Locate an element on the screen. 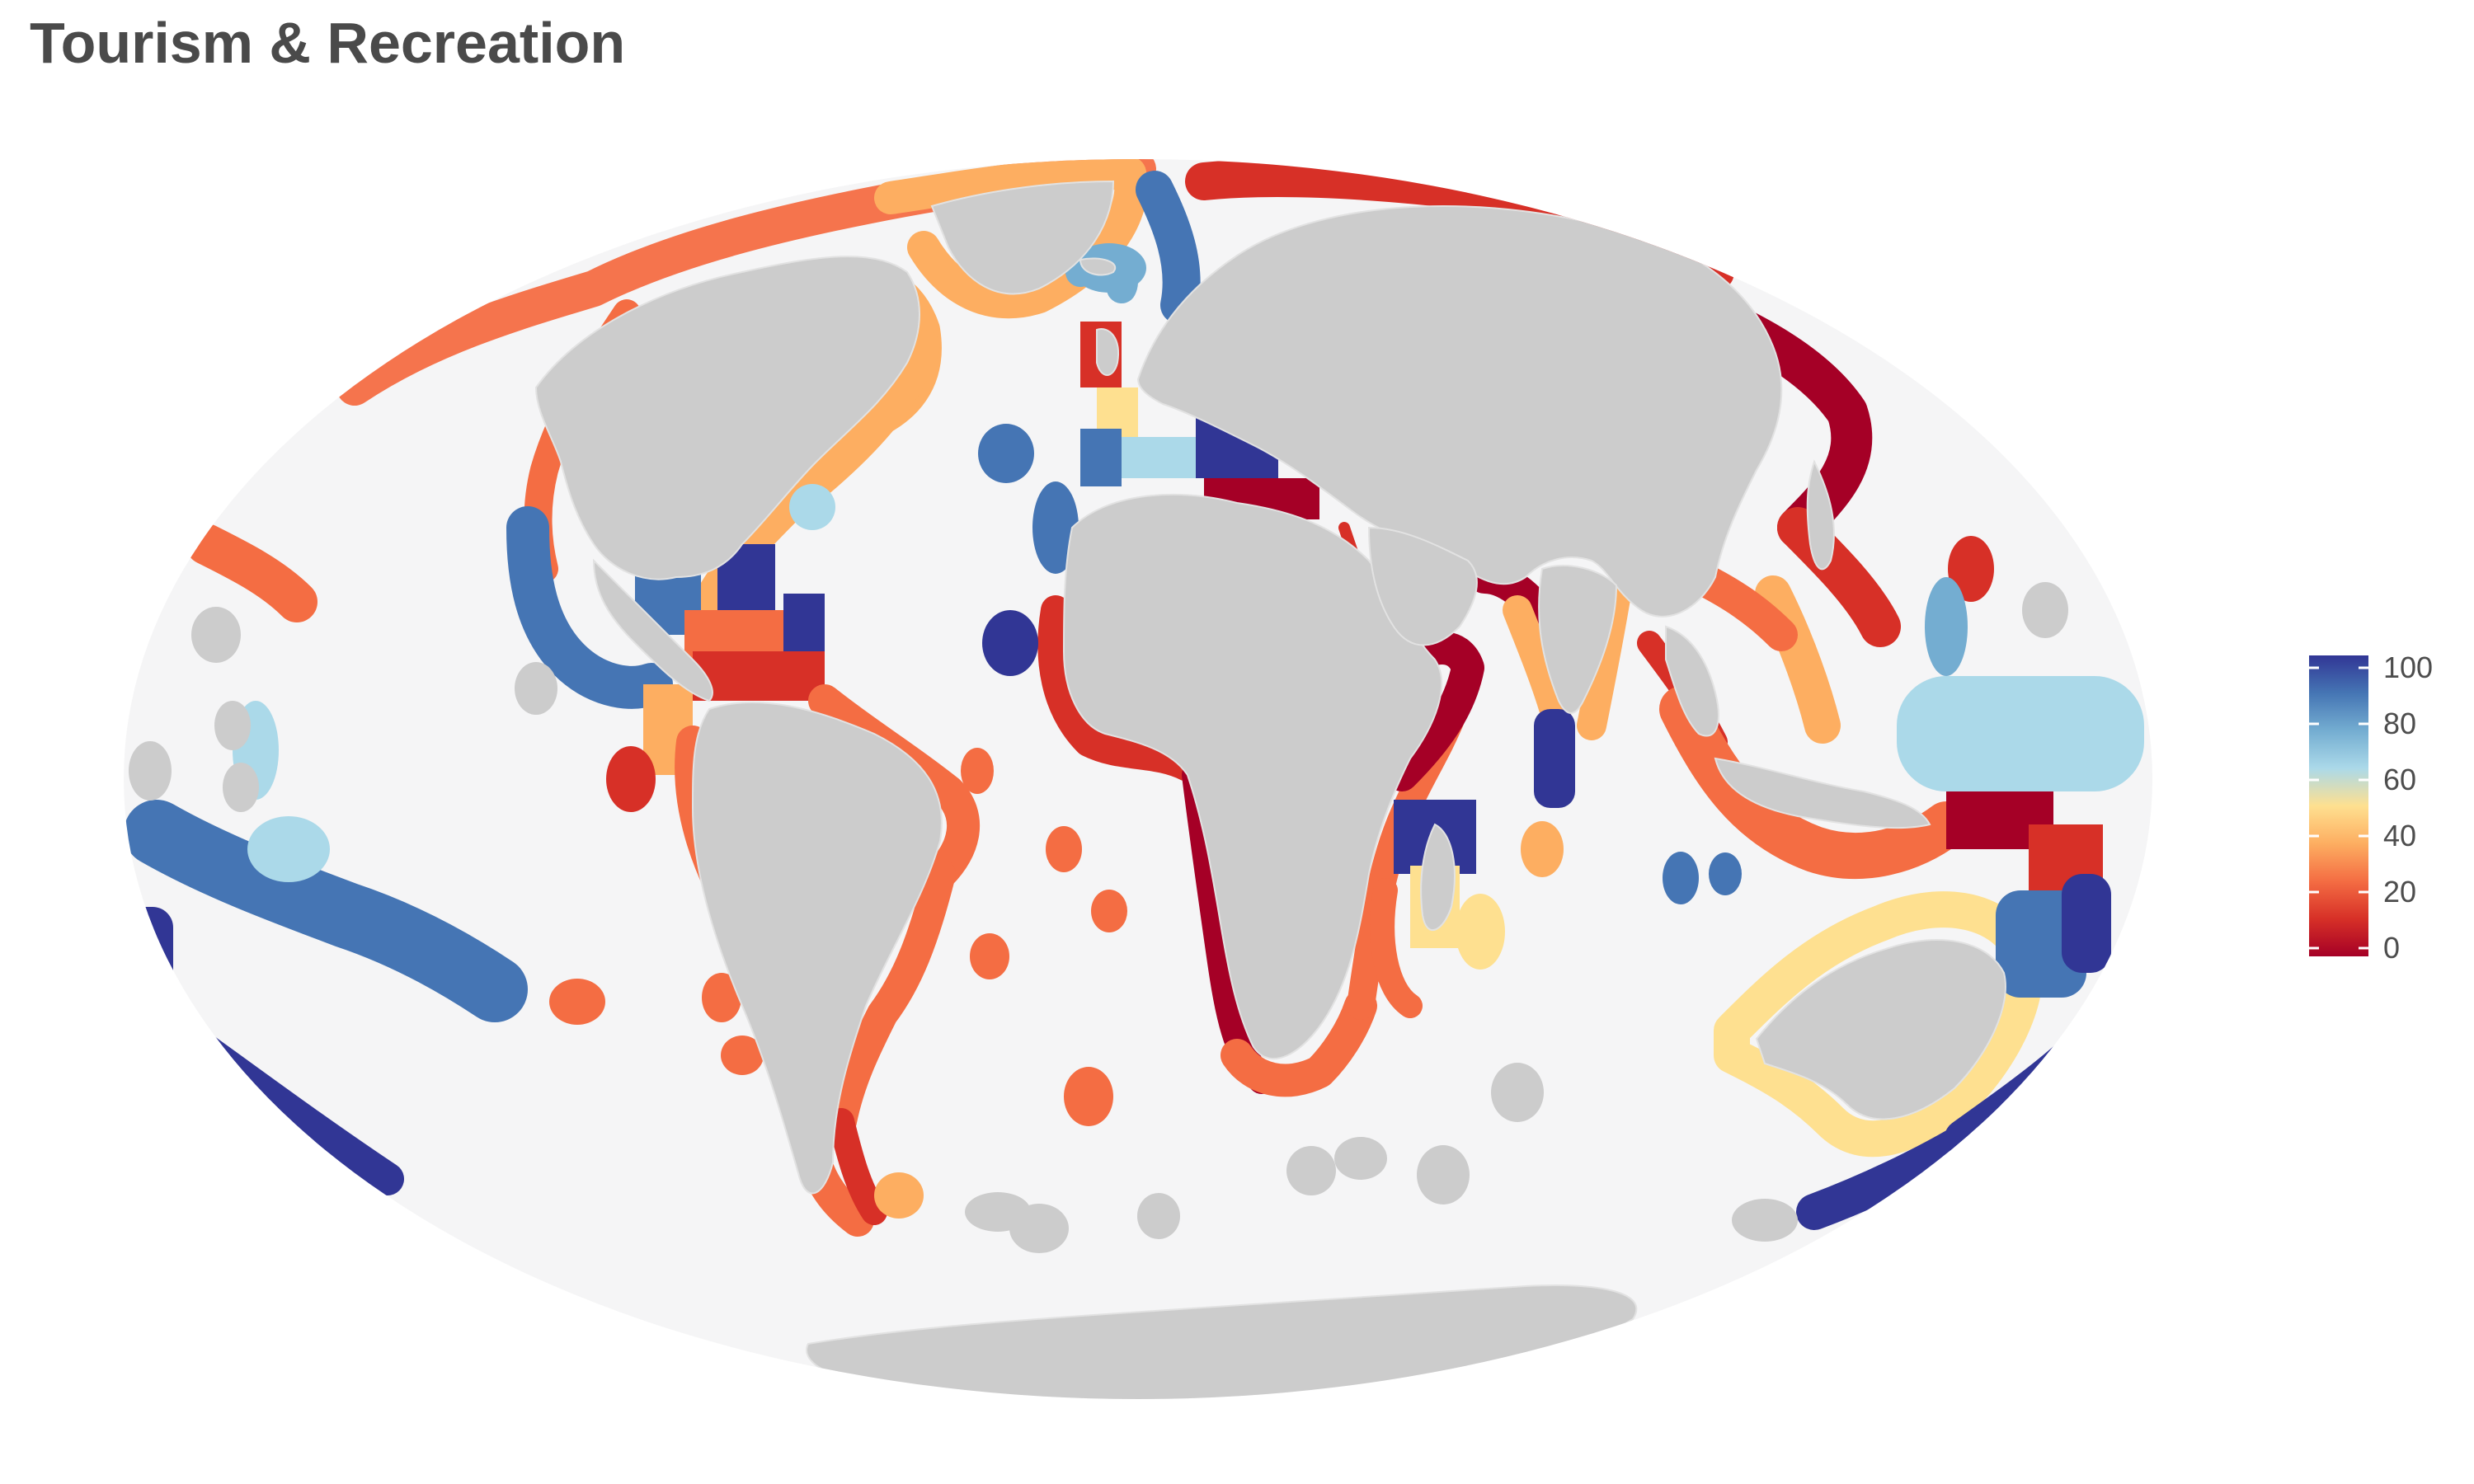 Image resolution: width=2474 pixels, height=1484 pixels. region-tonga is located at coordinates (148, 965).